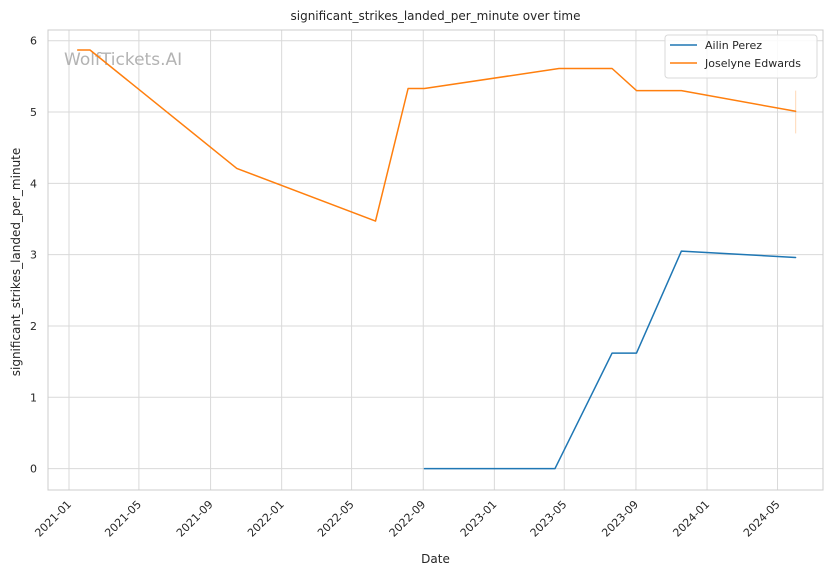 Image resolution: width=832 pixels, height=575 pixels. I want to click on legend: Ailin Perez Joselyne Edwards, so click(741, 56).